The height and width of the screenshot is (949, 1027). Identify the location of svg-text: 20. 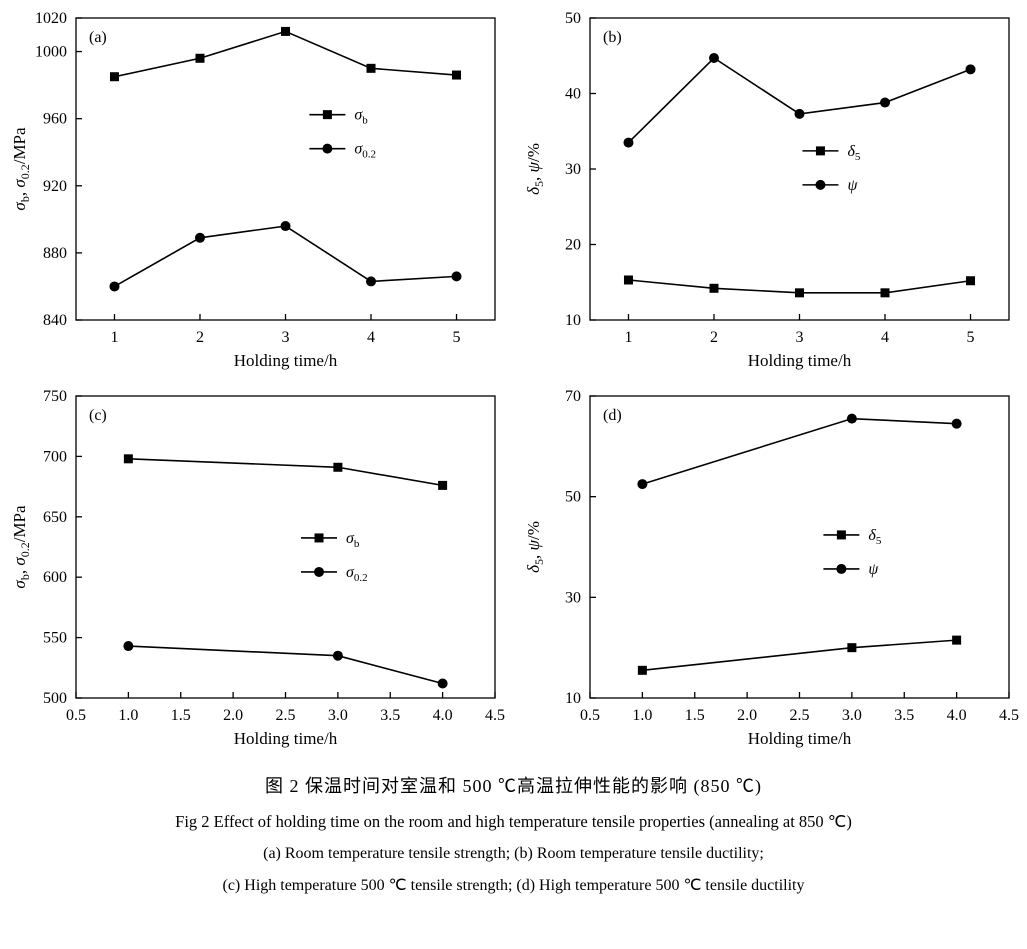
(573, 245).